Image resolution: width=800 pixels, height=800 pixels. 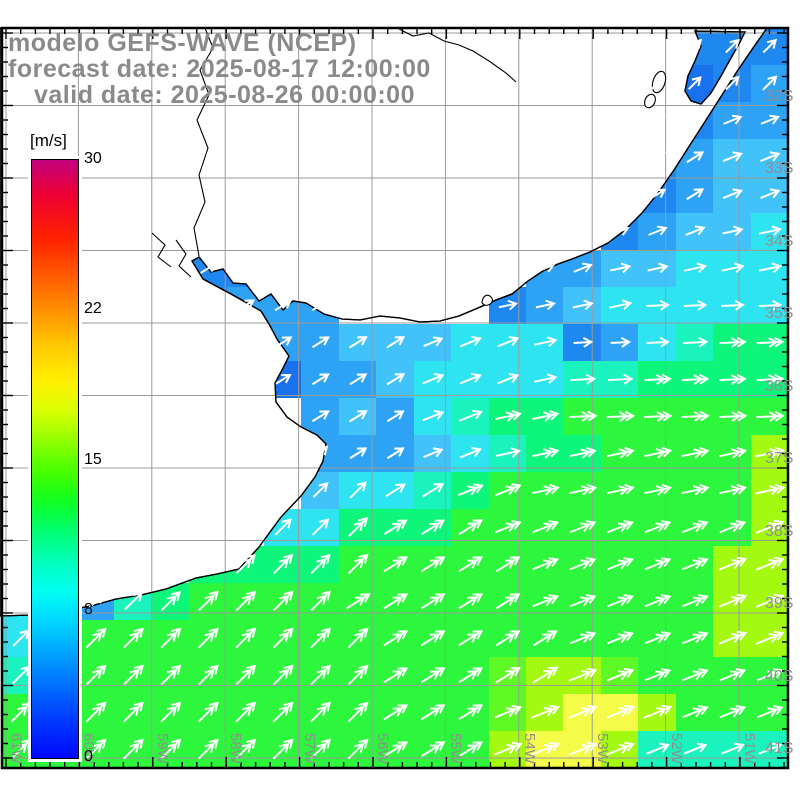 I want to click on colorbar-tick-label: 0, so click(x=88, y=756).